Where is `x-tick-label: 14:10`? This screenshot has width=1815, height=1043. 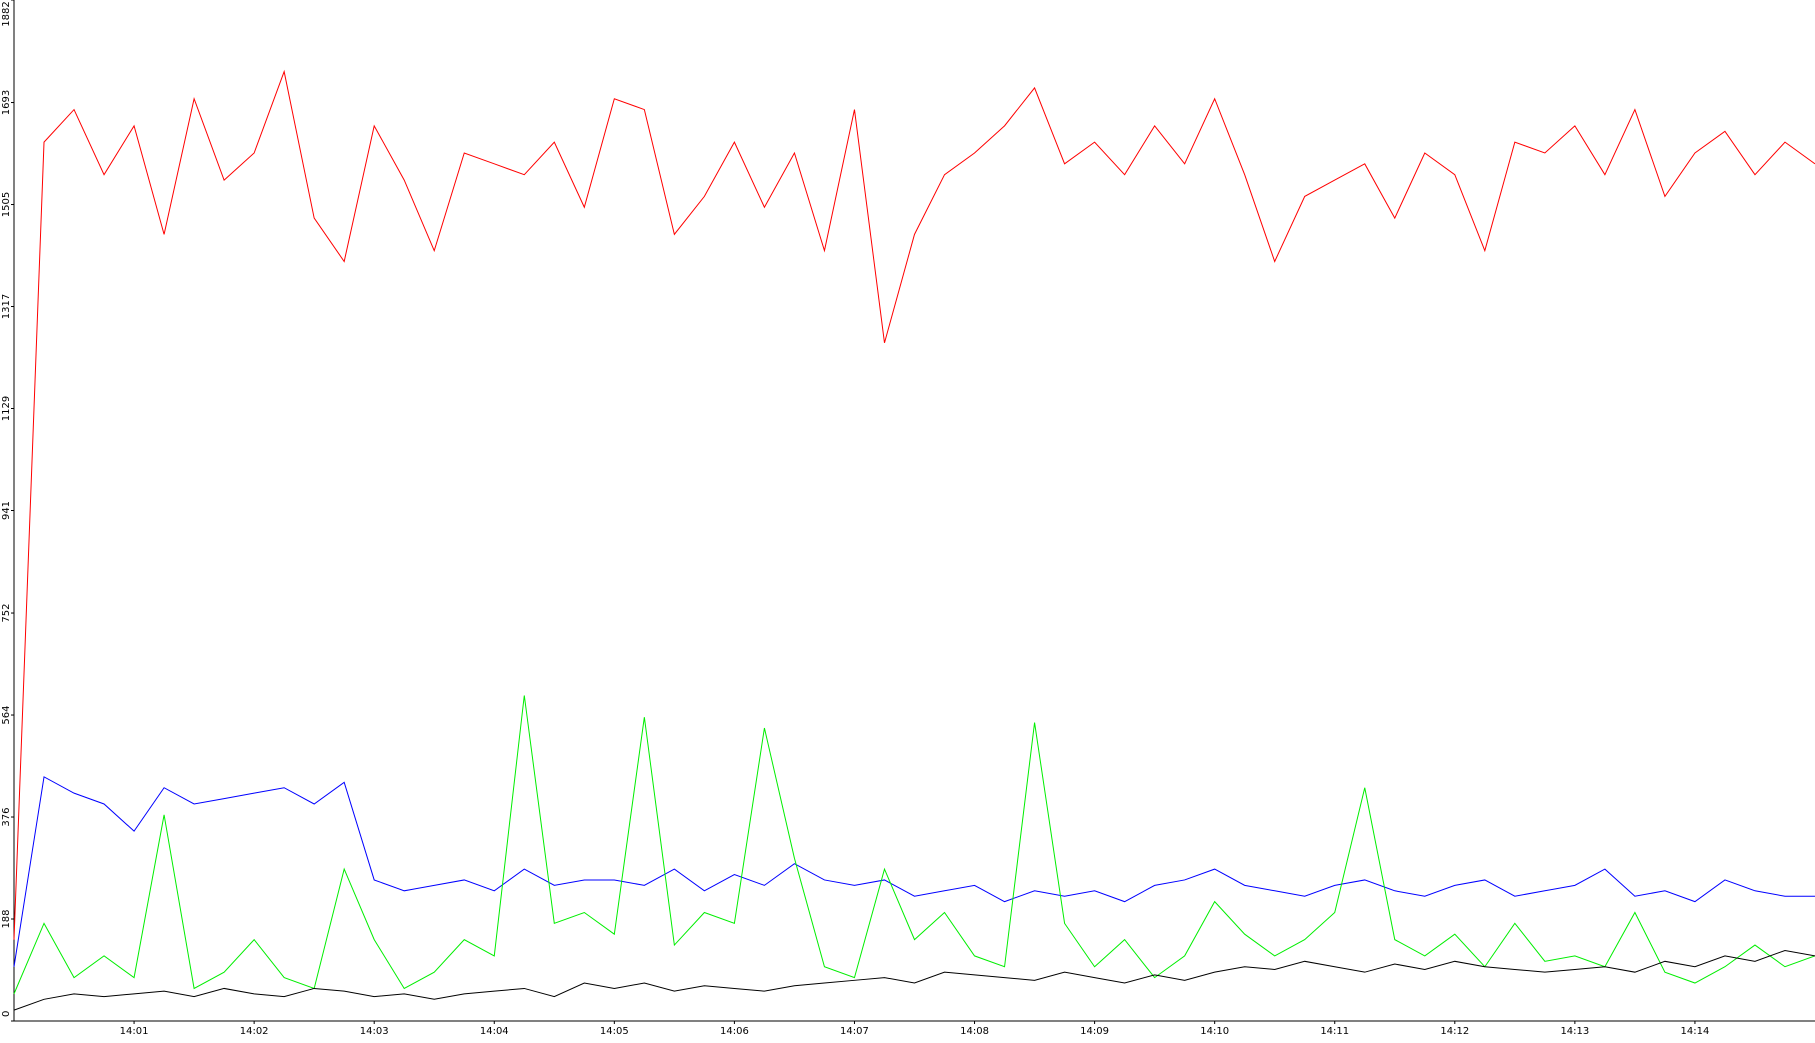 x-tick-label: 14:10 is located at coordinates (1214, 1031).